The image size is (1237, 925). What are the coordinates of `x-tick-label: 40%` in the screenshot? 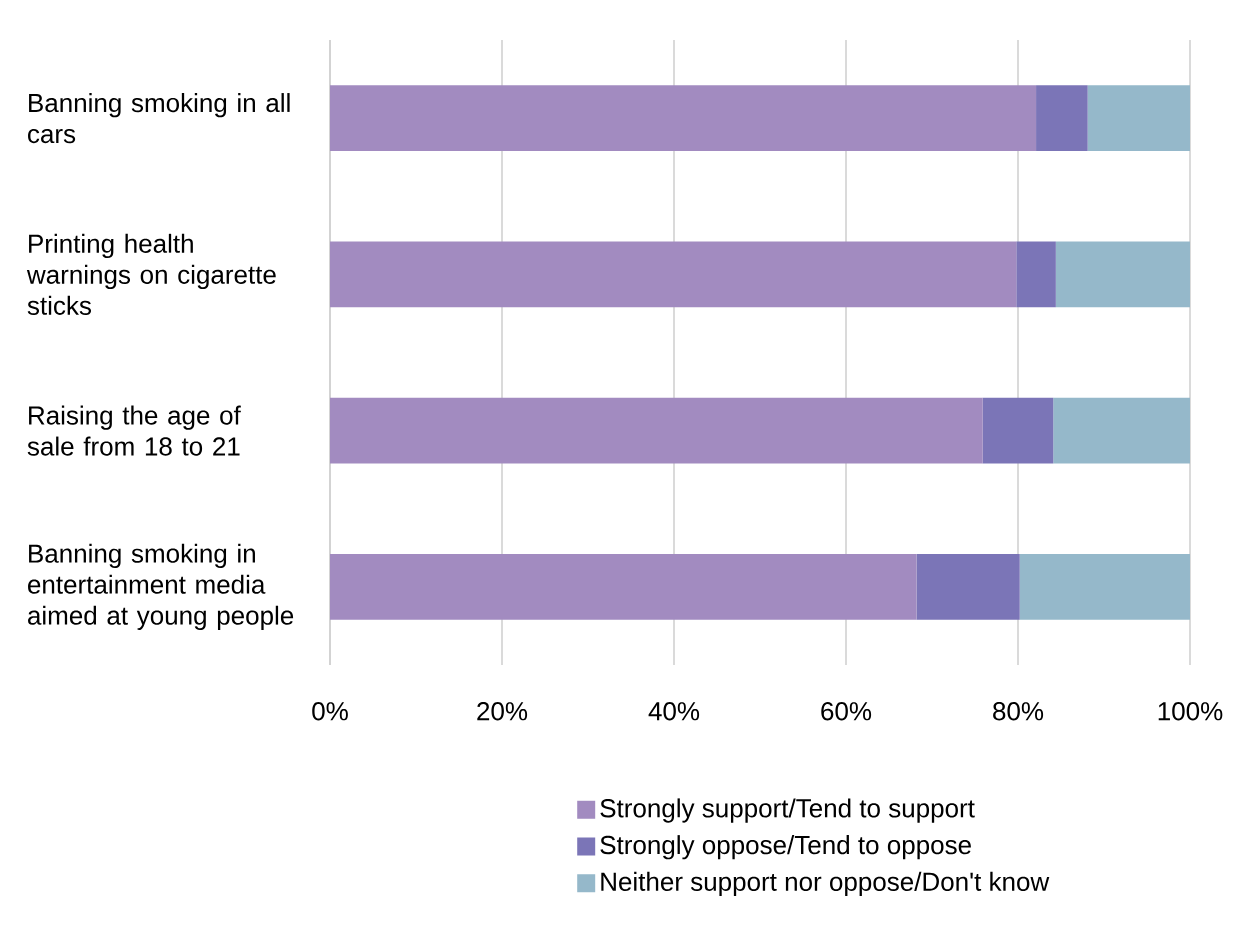 It's located at (674, 711).